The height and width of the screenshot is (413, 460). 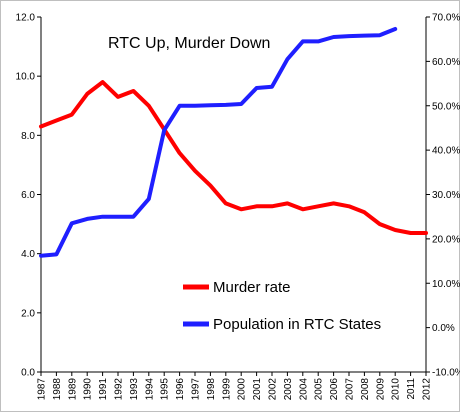 What do you see at coordinates (196, 389) in the screenshot?
I see `x-tick-label: 1997` at bounding box center [196, 389].